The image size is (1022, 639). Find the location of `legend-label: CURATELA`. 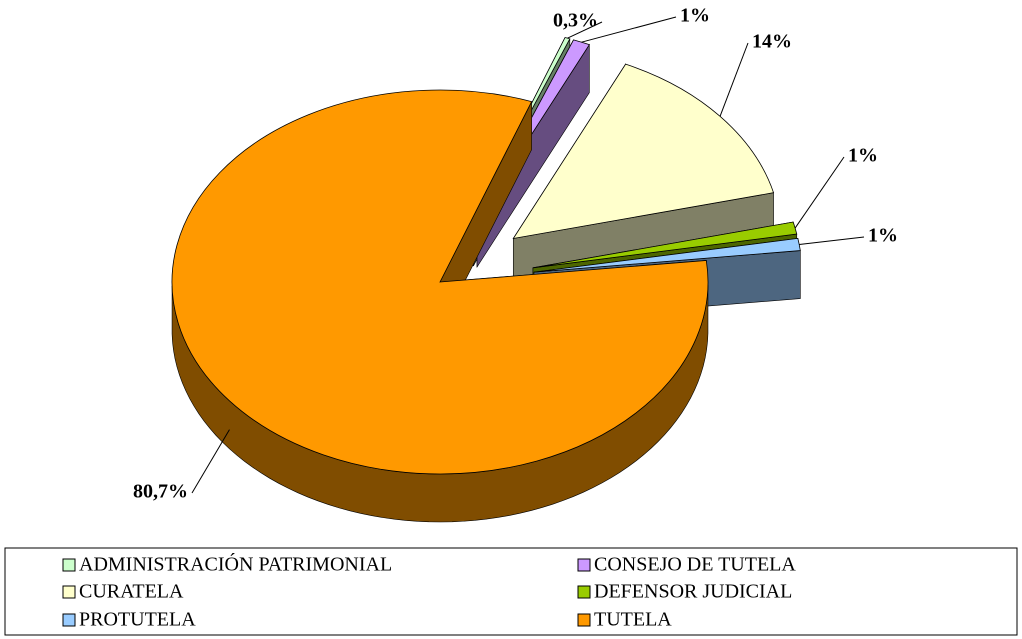

legend-label: CURATELA is located at coordinates (131, 592).